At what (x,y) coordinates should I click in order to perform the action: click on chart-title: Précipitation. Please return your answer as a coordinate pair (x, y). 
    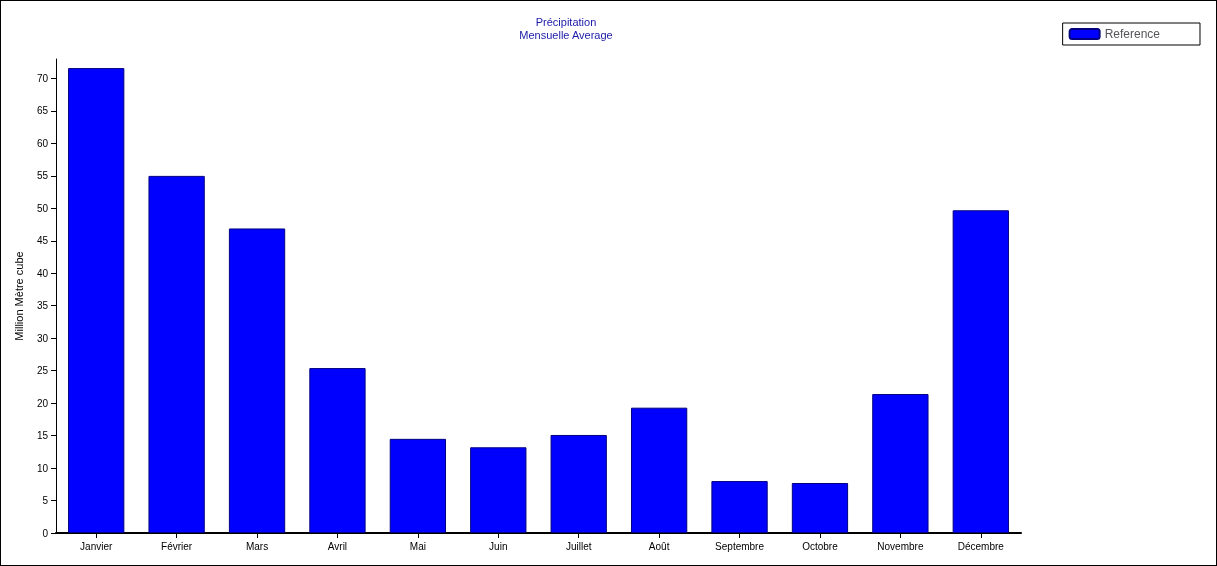
    Looking at the image, I should click on (566, 21).